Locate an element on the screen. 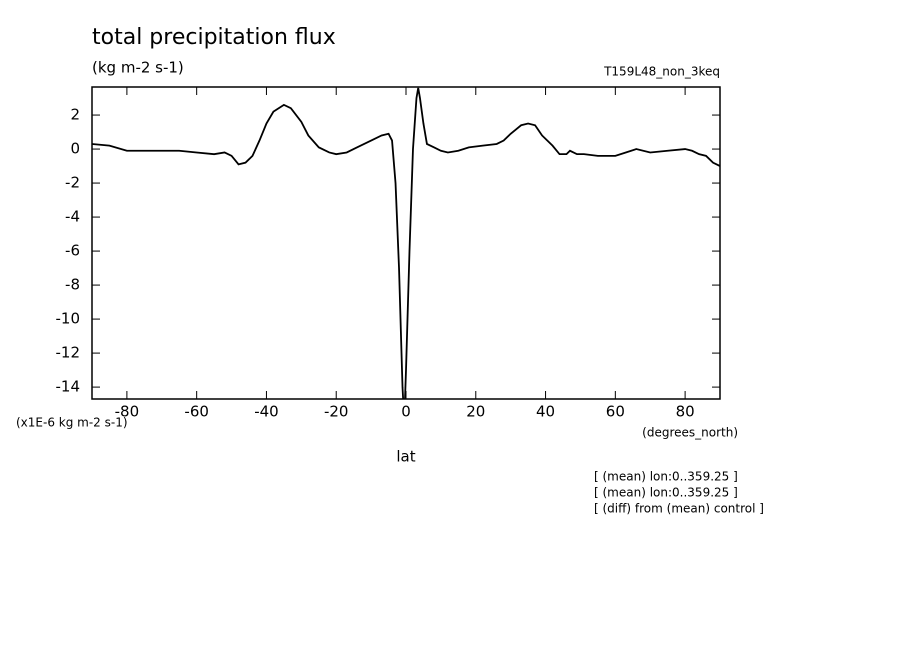 Image resolution: width=904 pixels, height=654 pixels. x-tick-label: -20 is located at coordinates (336, 412).